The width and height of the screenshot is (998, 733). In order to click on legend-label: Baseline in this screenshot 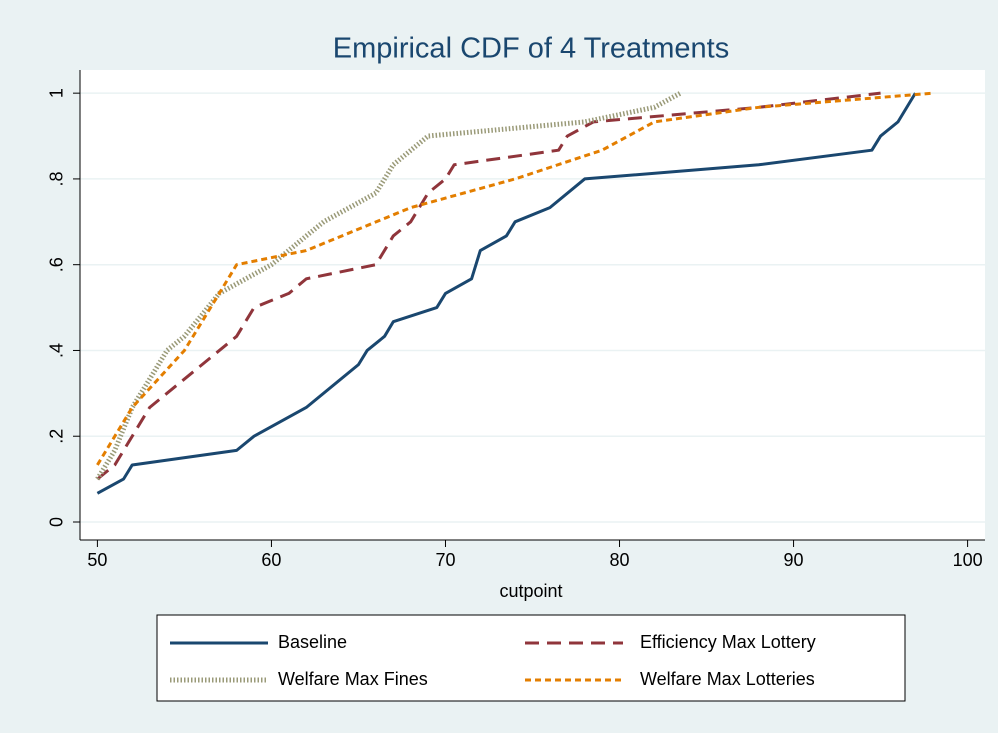, I will do `click(312, 642)`.